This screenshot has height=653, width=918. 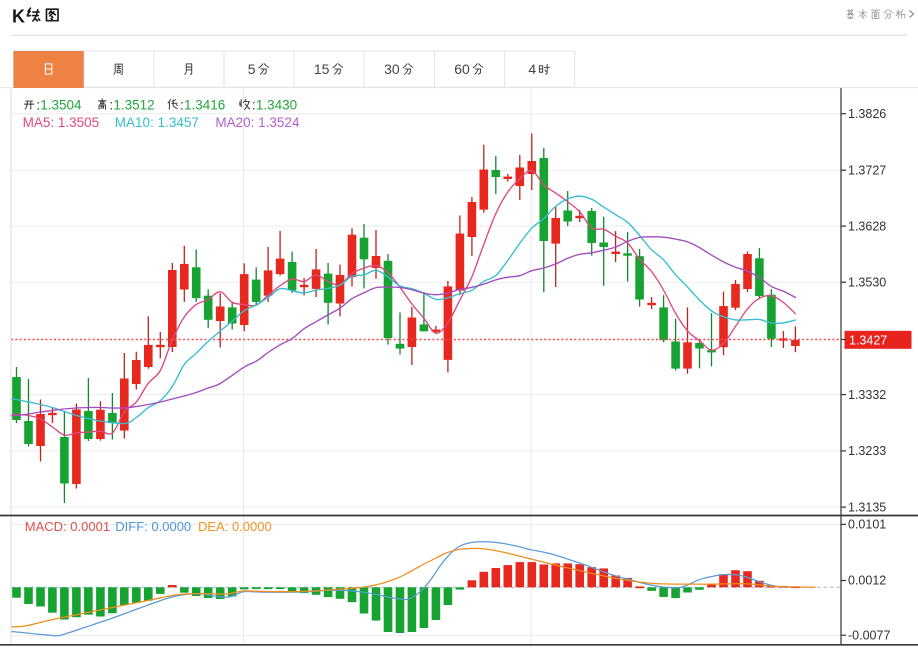 I want to click on svg-text: 60, so click(x=462, y=69).